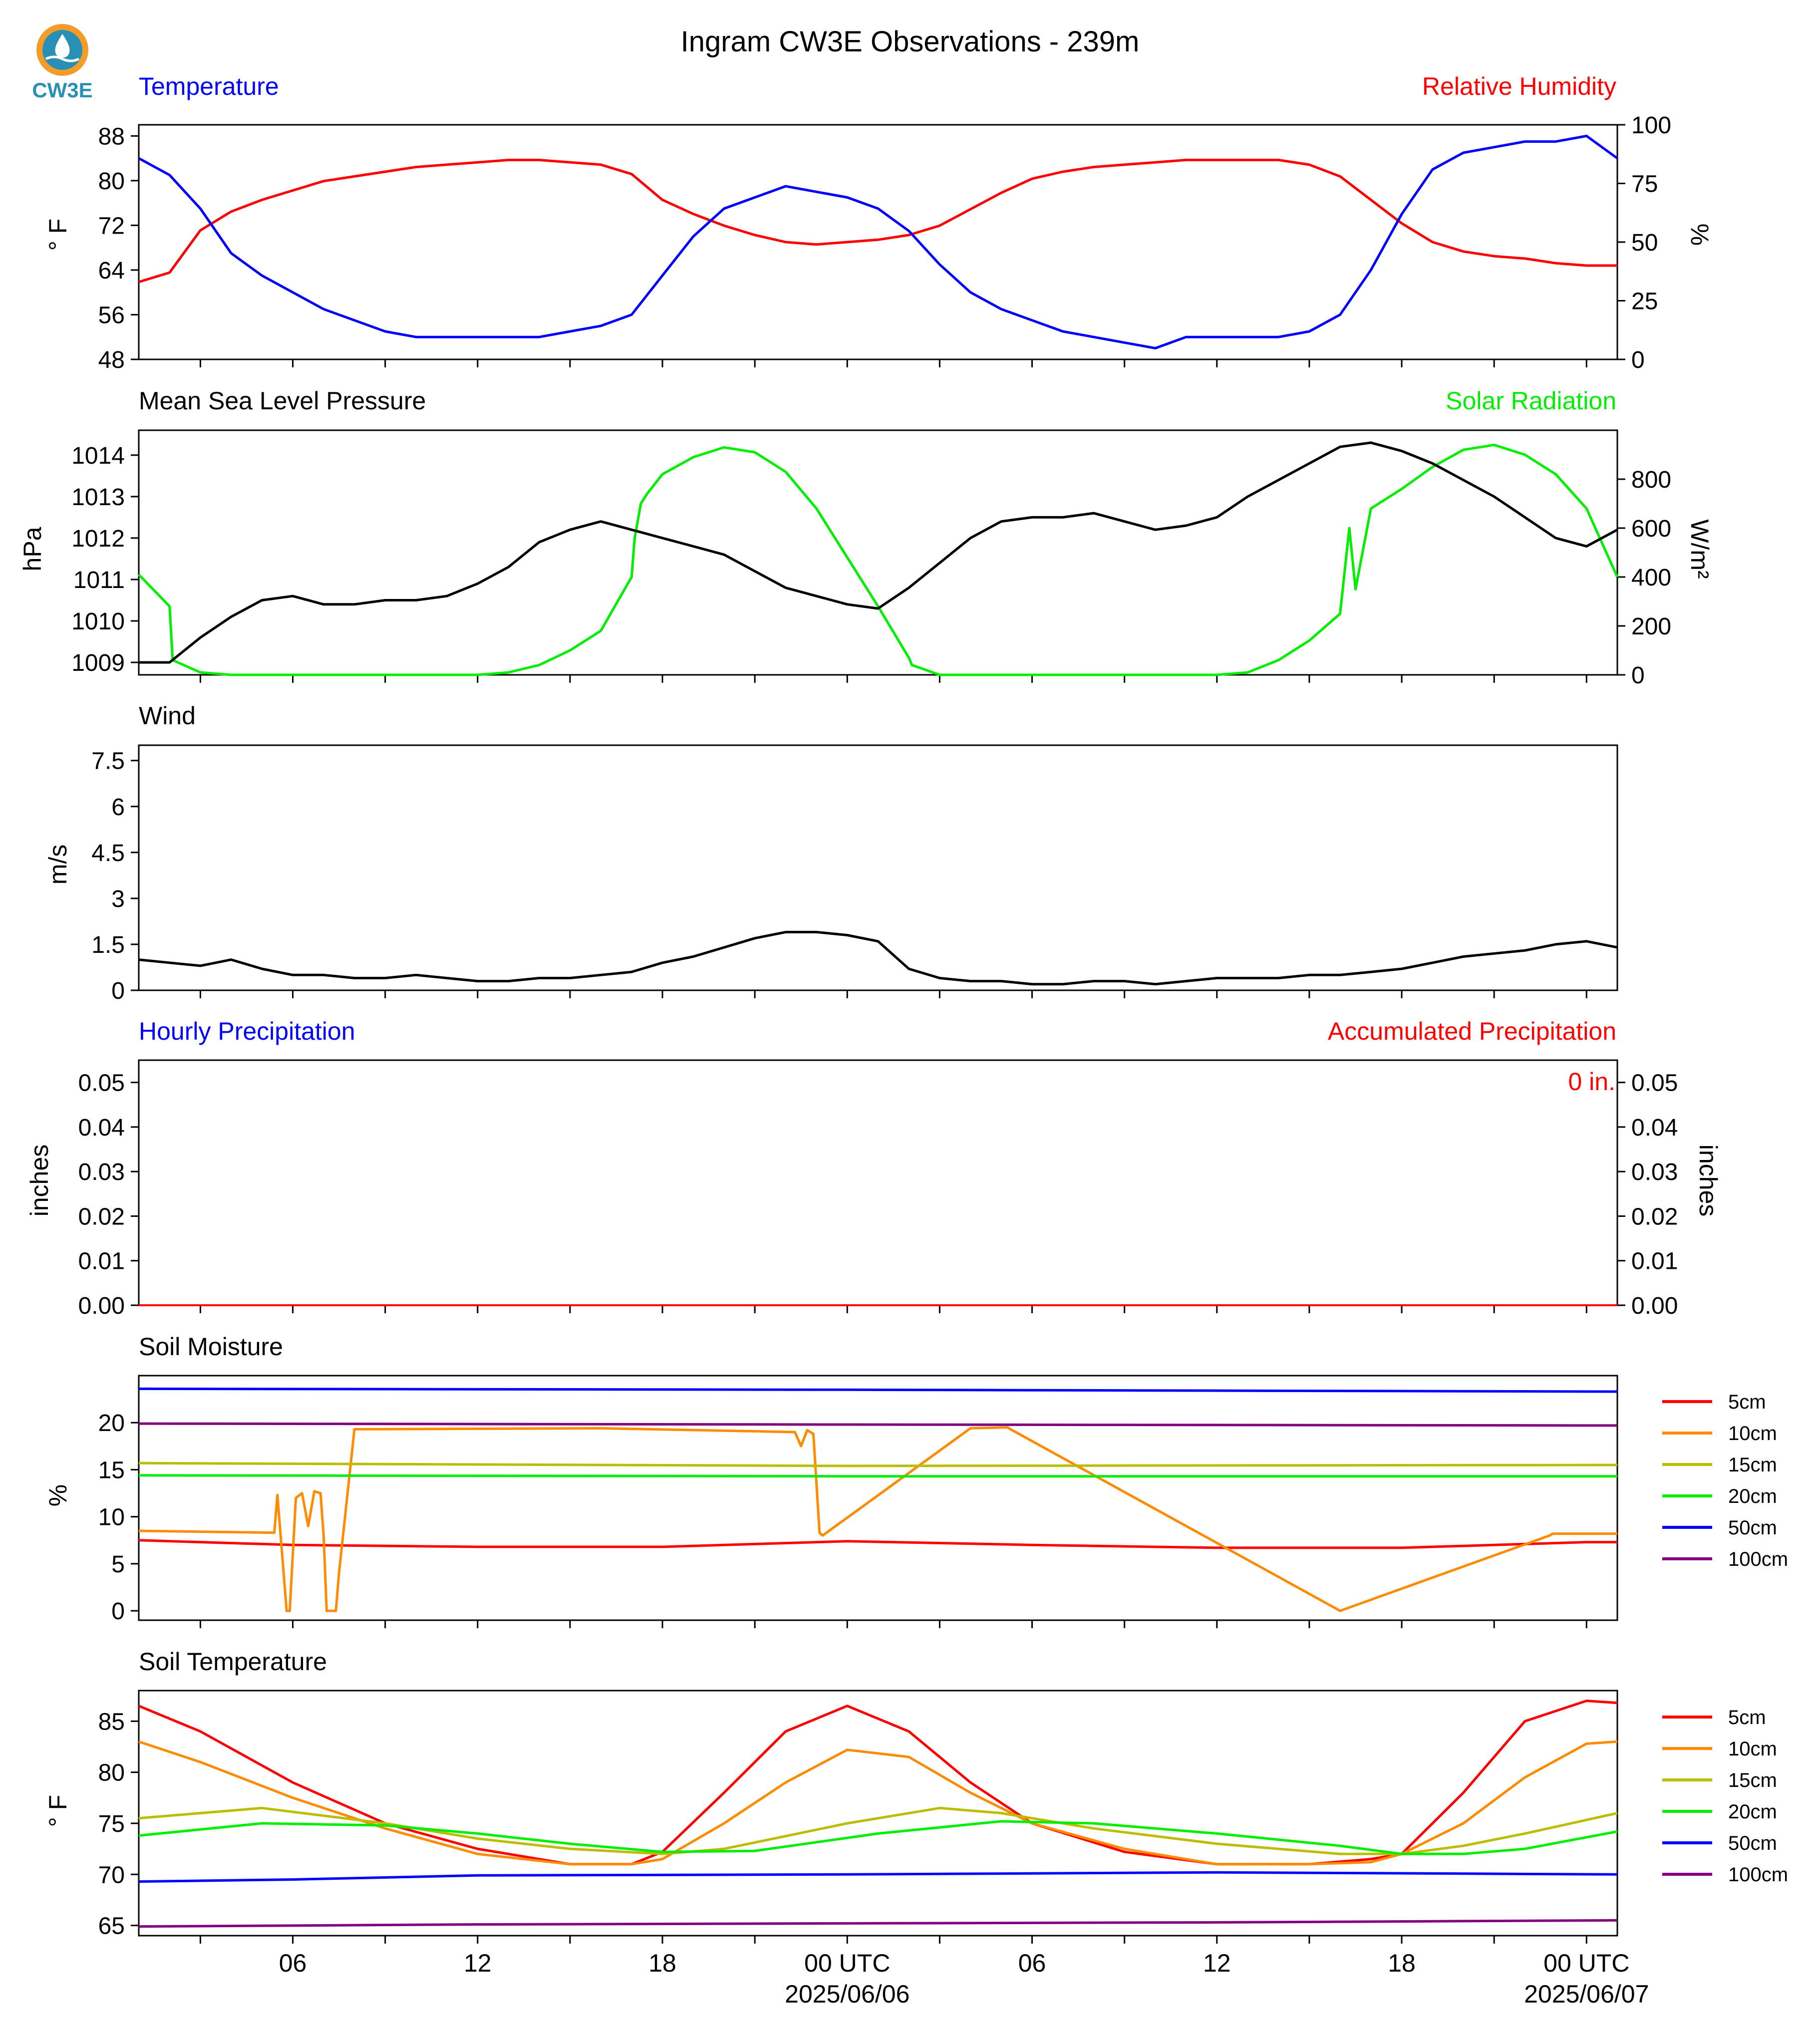 The image size is (1820, 2028). I want to click on logo-drop-icon, so click(62, 46).